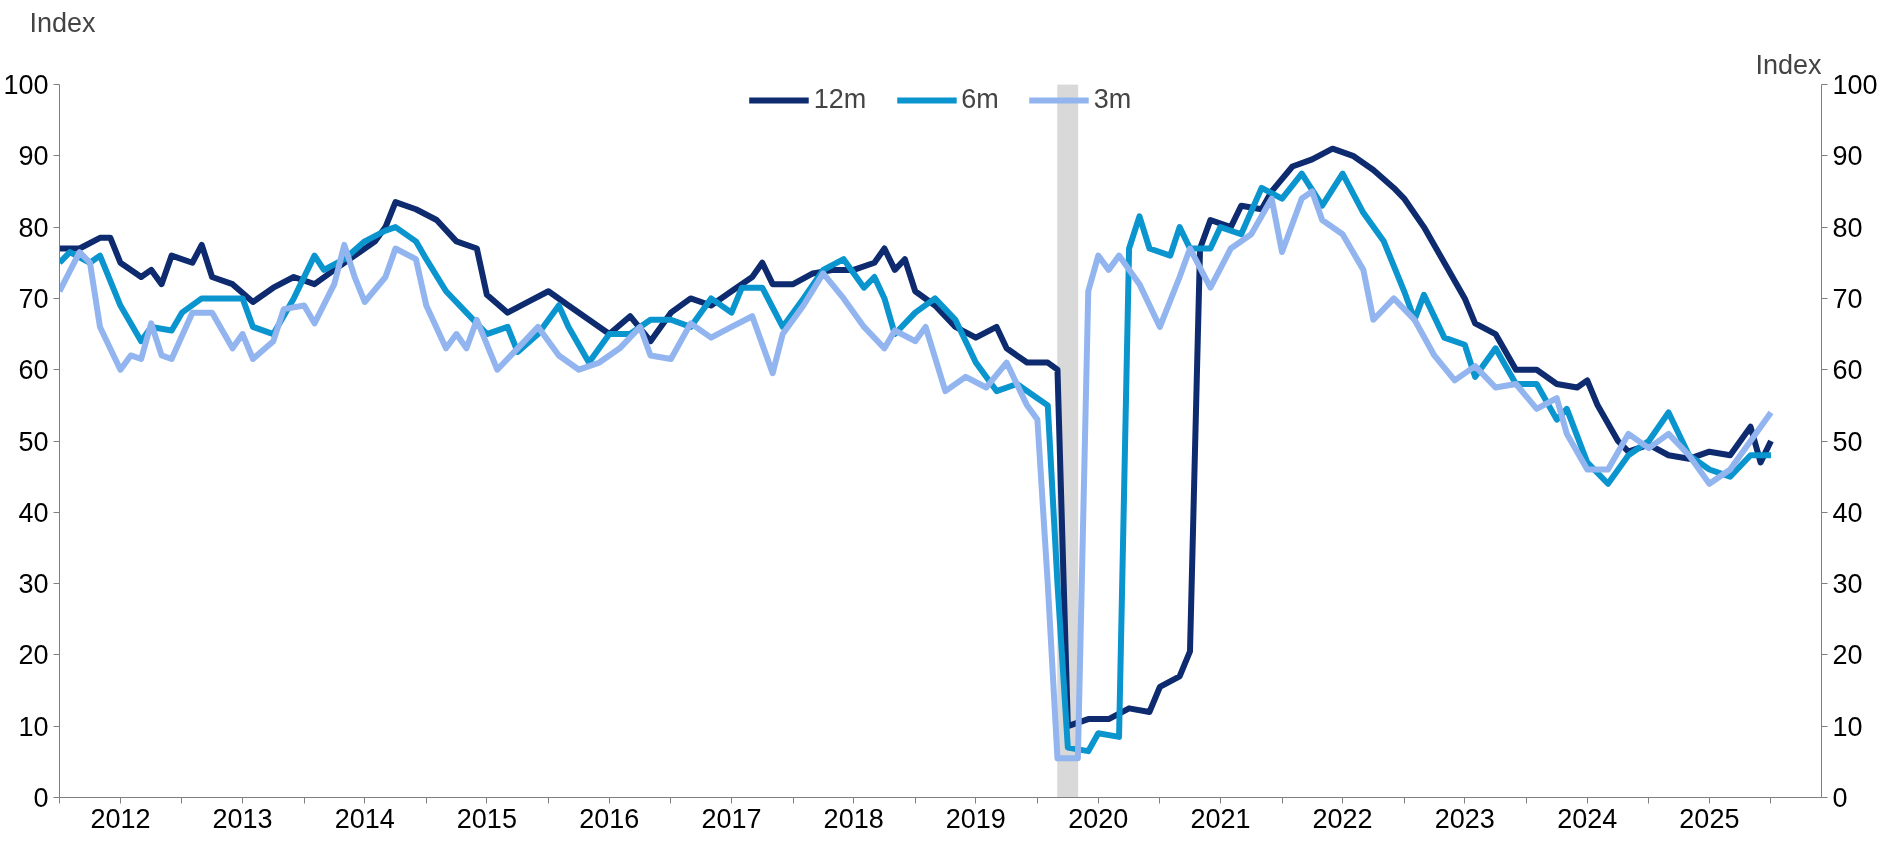 Image resolution: width=1898 pixels, height=844 pixels. I want to click on y-tick-label: 30, so click(33, 584).